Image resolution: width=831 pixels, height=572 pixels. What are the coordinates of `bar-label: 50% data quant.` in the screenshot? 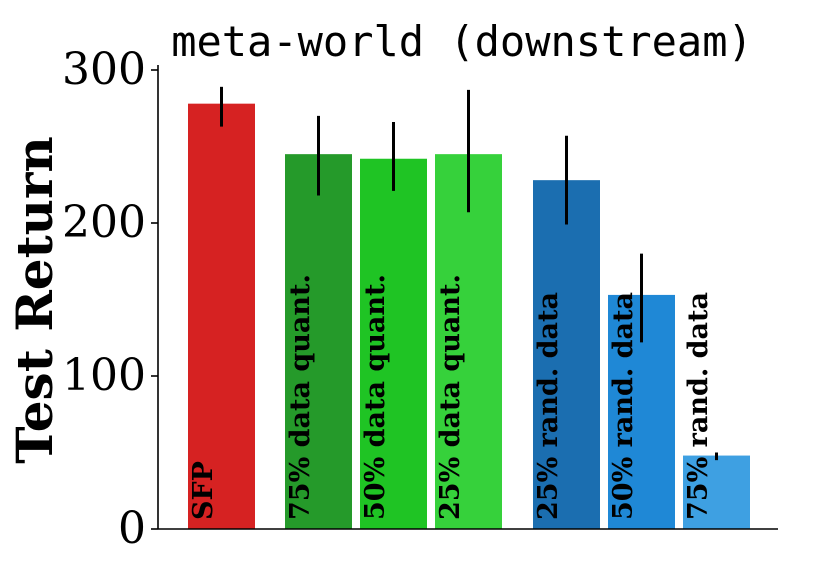 It's located at (375, 397).